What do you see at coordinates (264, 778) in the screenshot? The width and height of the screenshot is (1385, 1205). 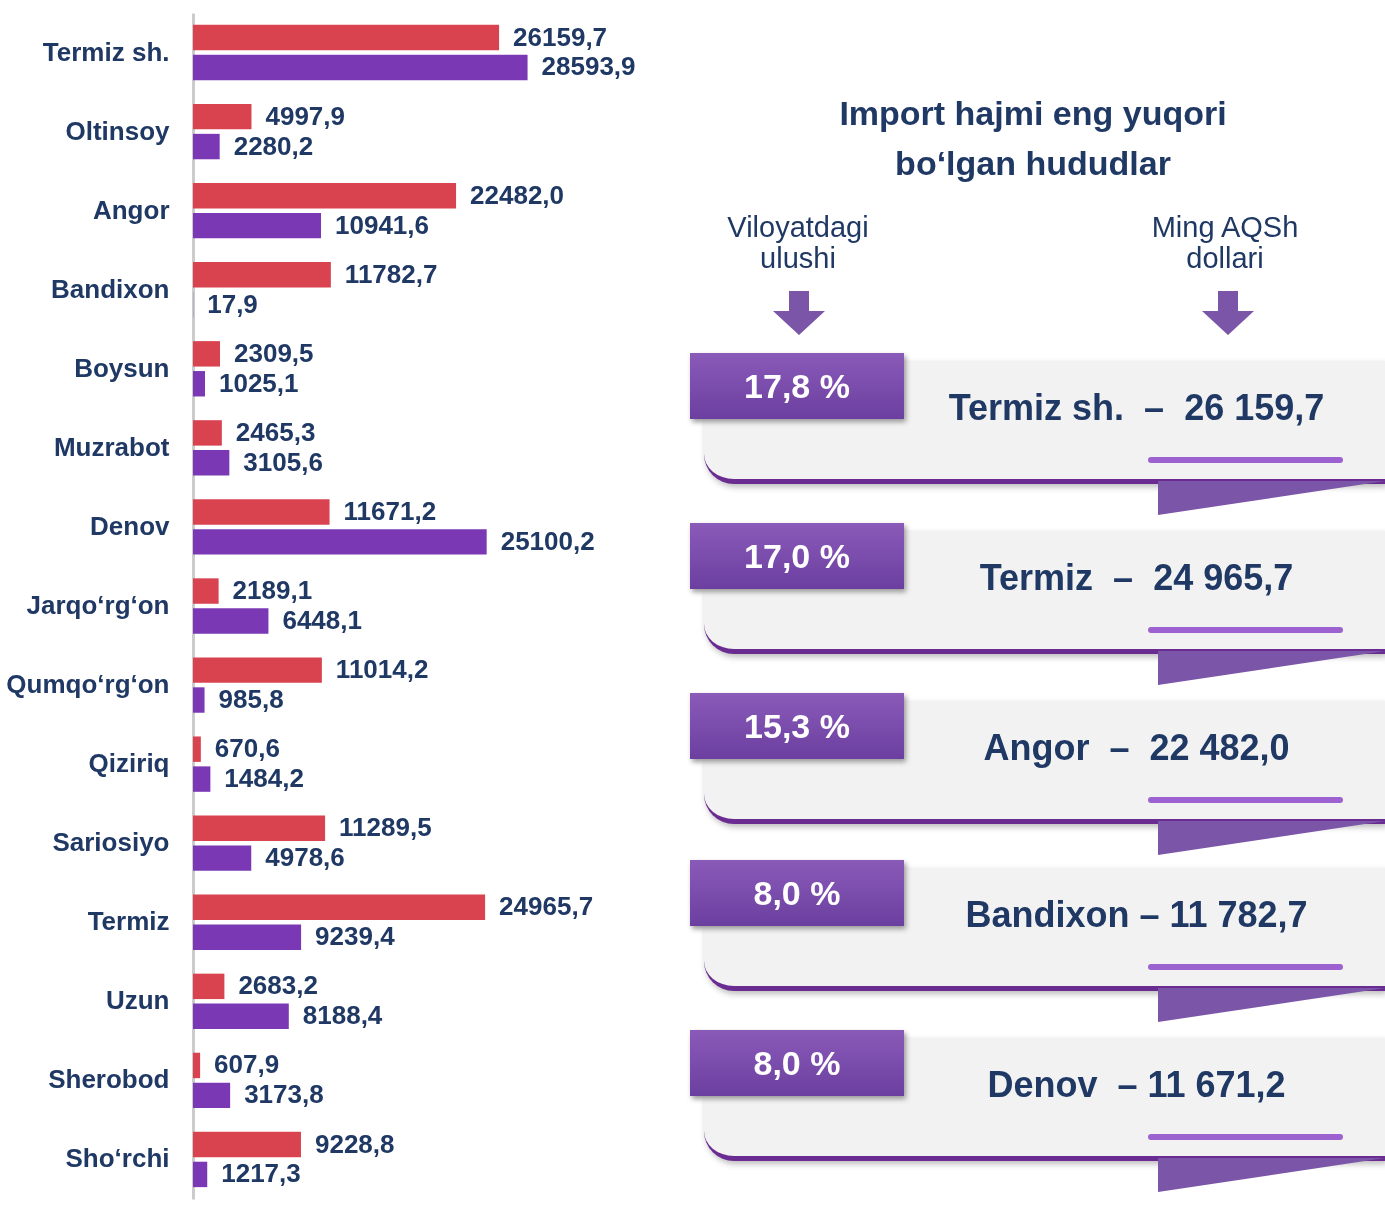 I see `data-label: 1484,2` at bounding box center [264, 778].